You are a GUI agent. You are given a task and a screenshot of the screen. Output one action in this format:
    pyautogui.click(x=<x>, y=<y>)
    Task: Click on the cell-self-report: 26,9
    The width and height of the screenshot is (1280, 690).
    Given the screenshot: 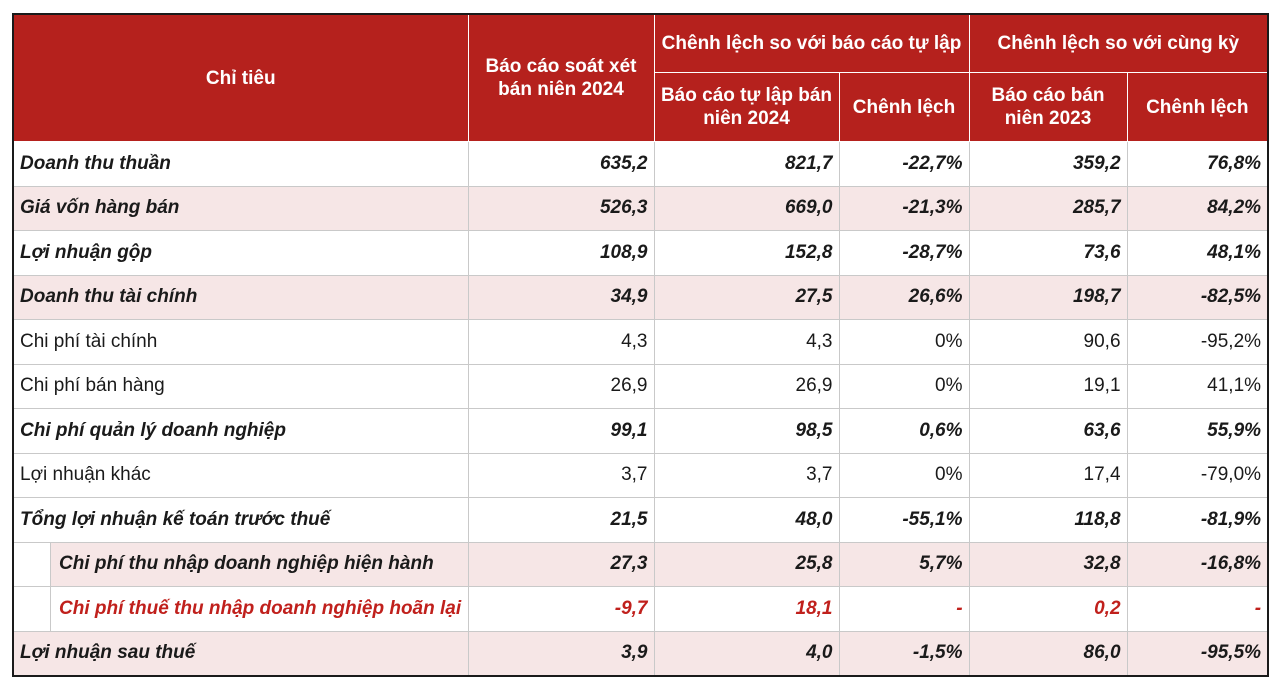 What is the action you would take?
    pyautogui.click(x=746, y=386)
    